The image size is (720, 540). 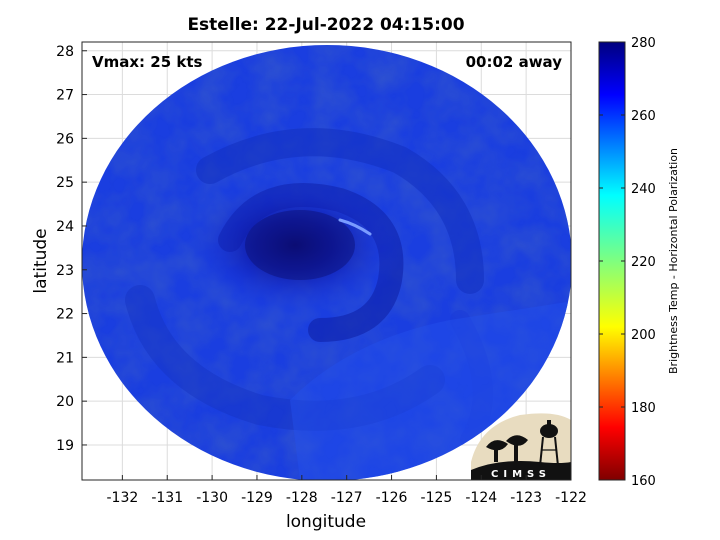 What do you see at coordinates (643, 335) in the screenshot?
I see `colorbar-tick-label: 200` at bounding box center [643, 335].